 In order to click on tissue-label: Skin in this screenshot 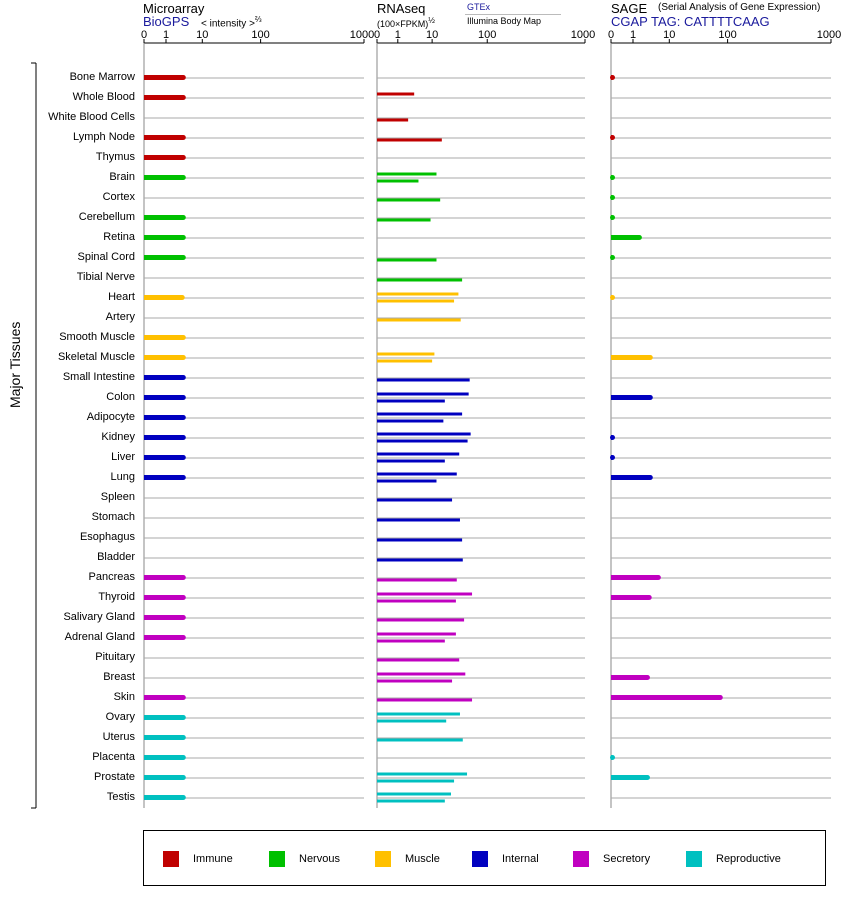, I will do `click(124, 697)`.